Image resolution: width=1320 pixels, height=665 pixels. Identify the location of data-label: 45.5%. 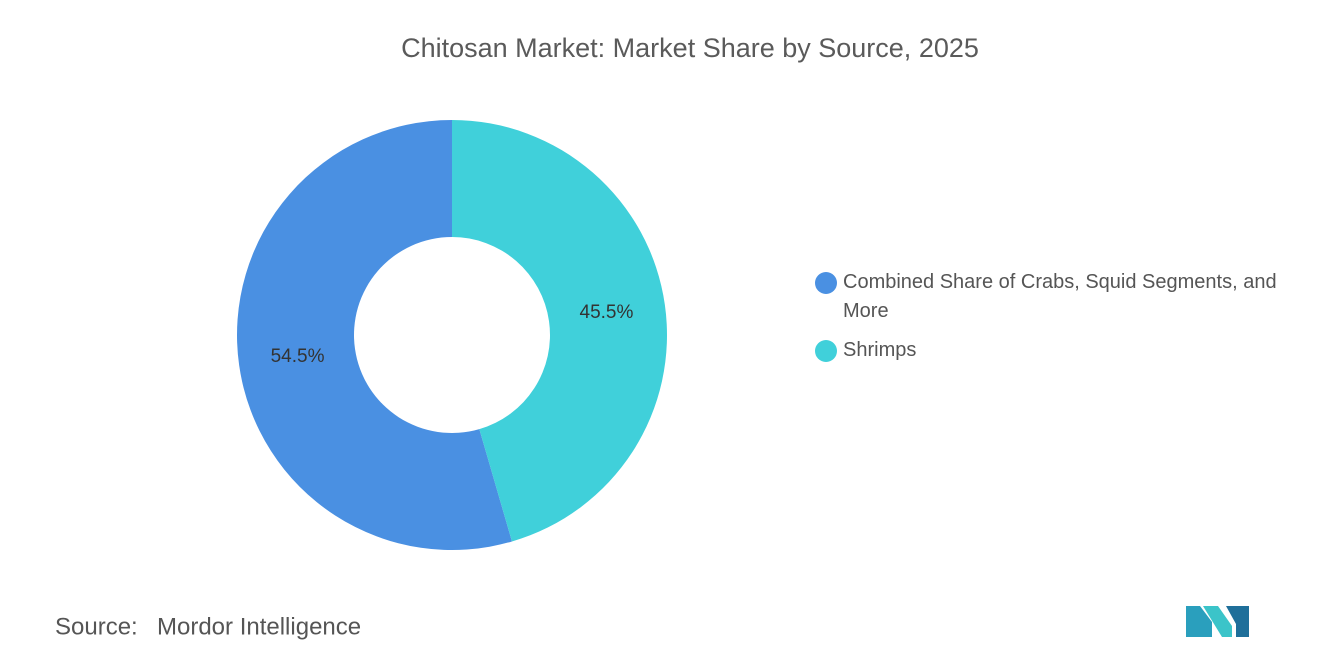
(607, 312).